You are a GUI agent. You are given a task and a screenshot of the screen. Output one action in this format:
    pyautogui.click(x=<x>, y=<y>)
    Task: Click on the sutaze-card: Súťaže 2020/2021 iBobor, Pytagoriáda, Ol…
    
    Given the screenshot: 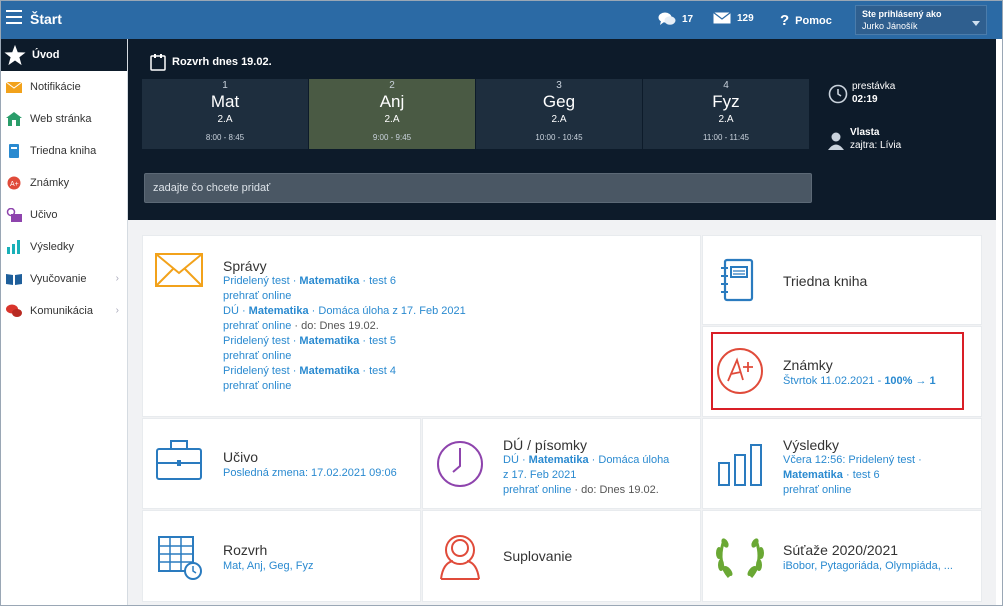 What is the action you would take?
    pyautogui.click(x=842, y=556)
    